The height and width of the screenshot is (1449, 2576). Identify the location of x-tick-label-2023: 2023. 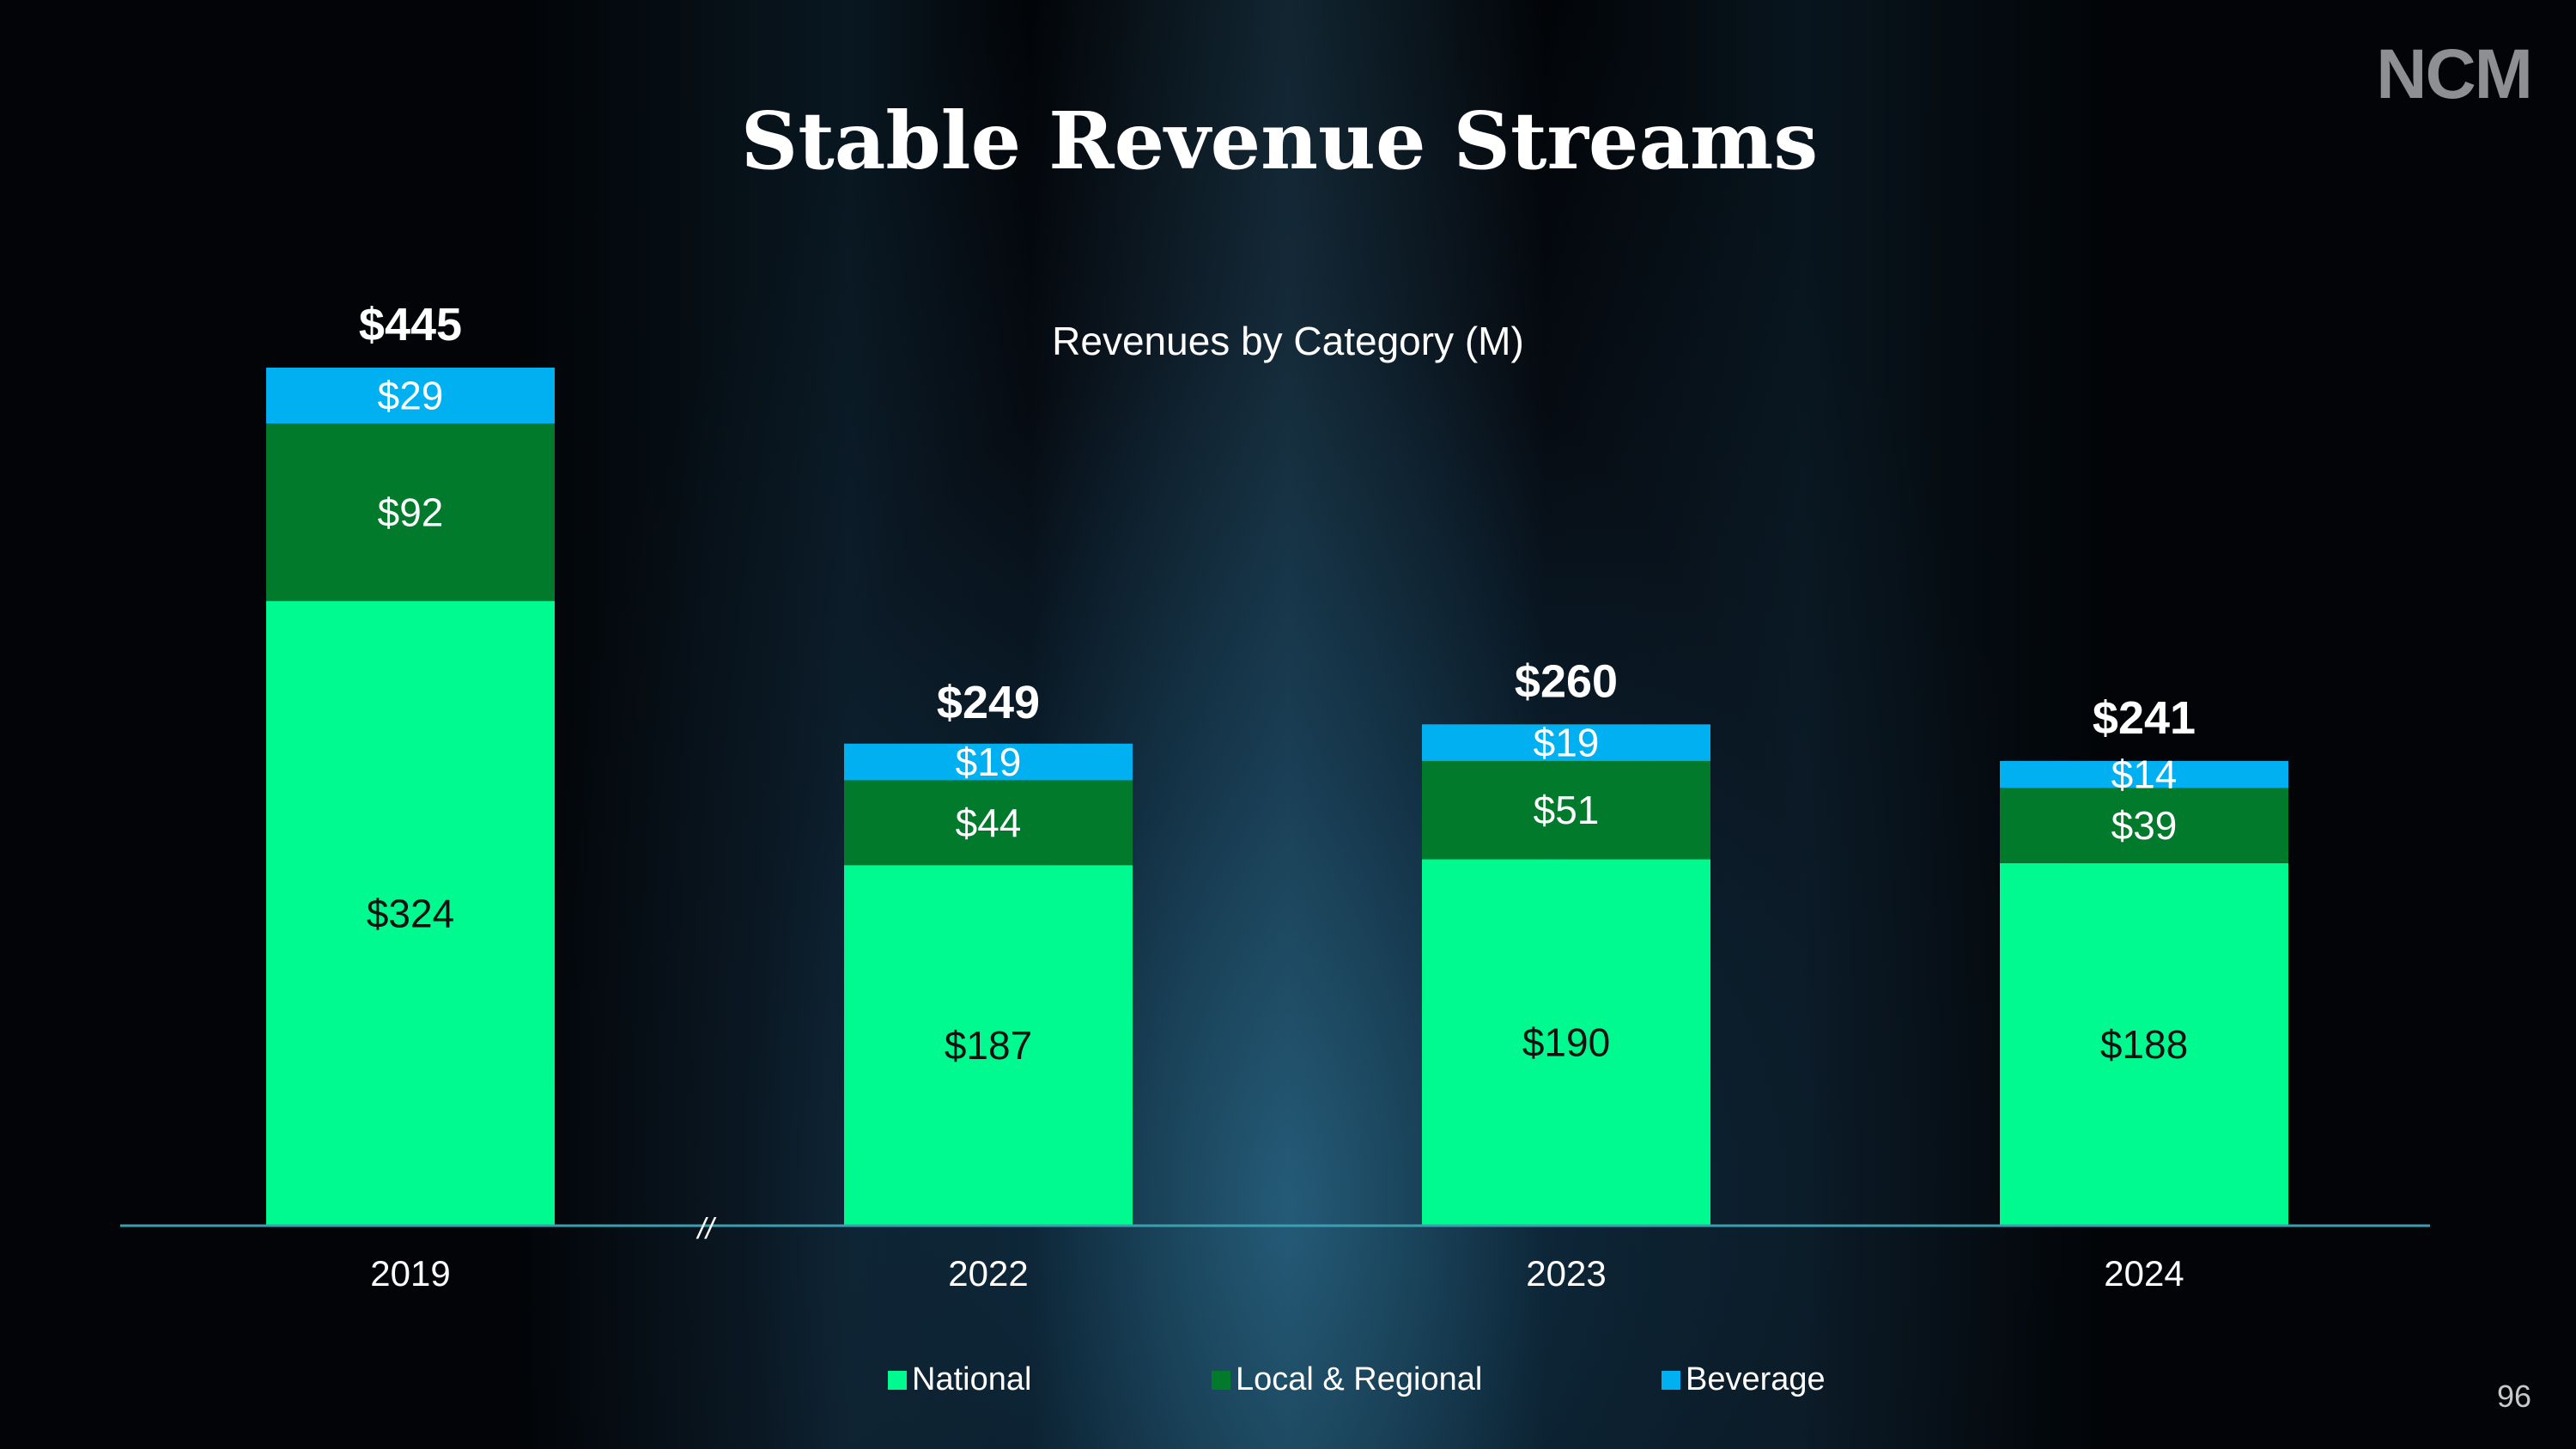
(1566, 1273).